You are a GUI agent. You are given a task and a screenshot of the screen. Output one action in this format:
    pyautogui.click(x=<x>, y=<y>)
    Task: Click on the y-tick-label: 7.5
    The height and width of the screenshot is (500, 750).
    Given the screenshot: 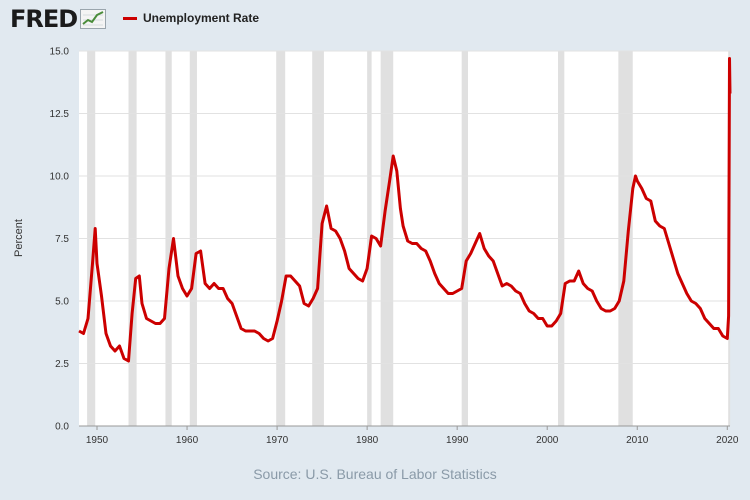 What is the action you would take?
    pyautogui.click(x=62, y=239)
    